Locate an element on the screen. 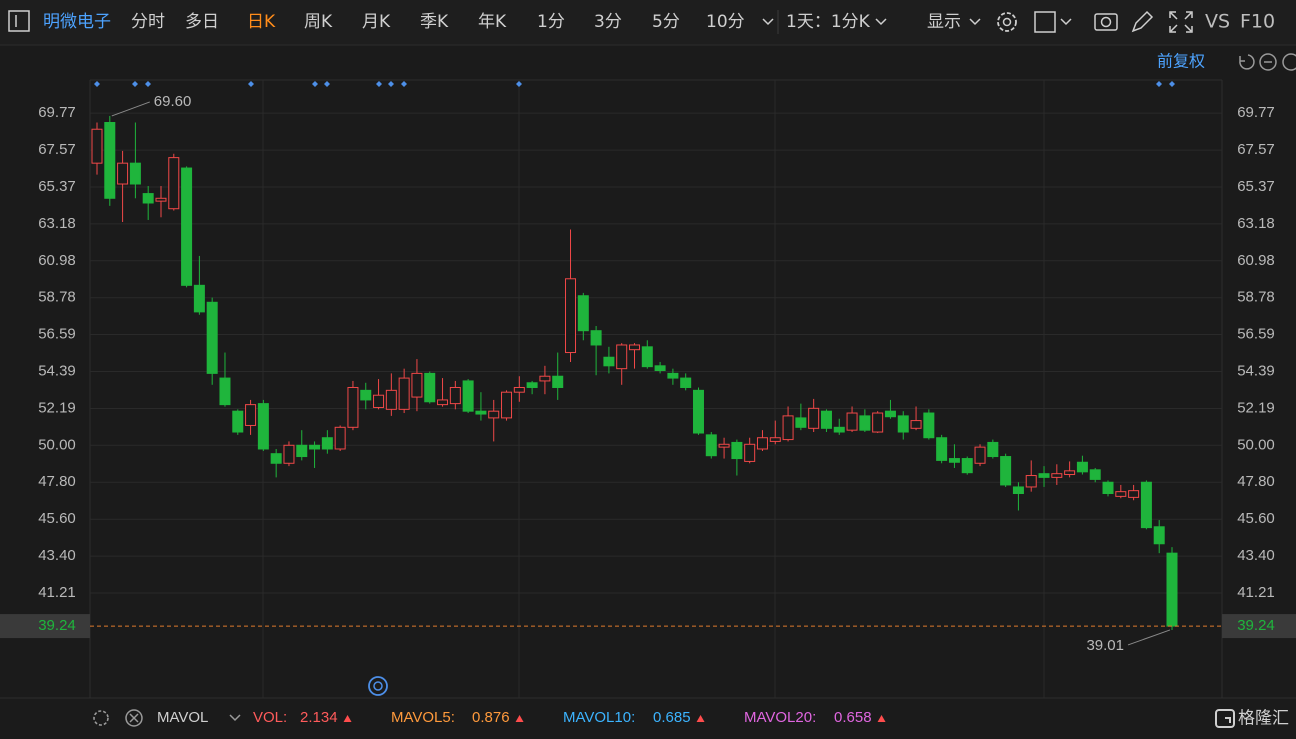 Image resolution: width=1296 pixels, height=739 pixels. y-tick-label: 43.40 is located at coordinates (57, 555).